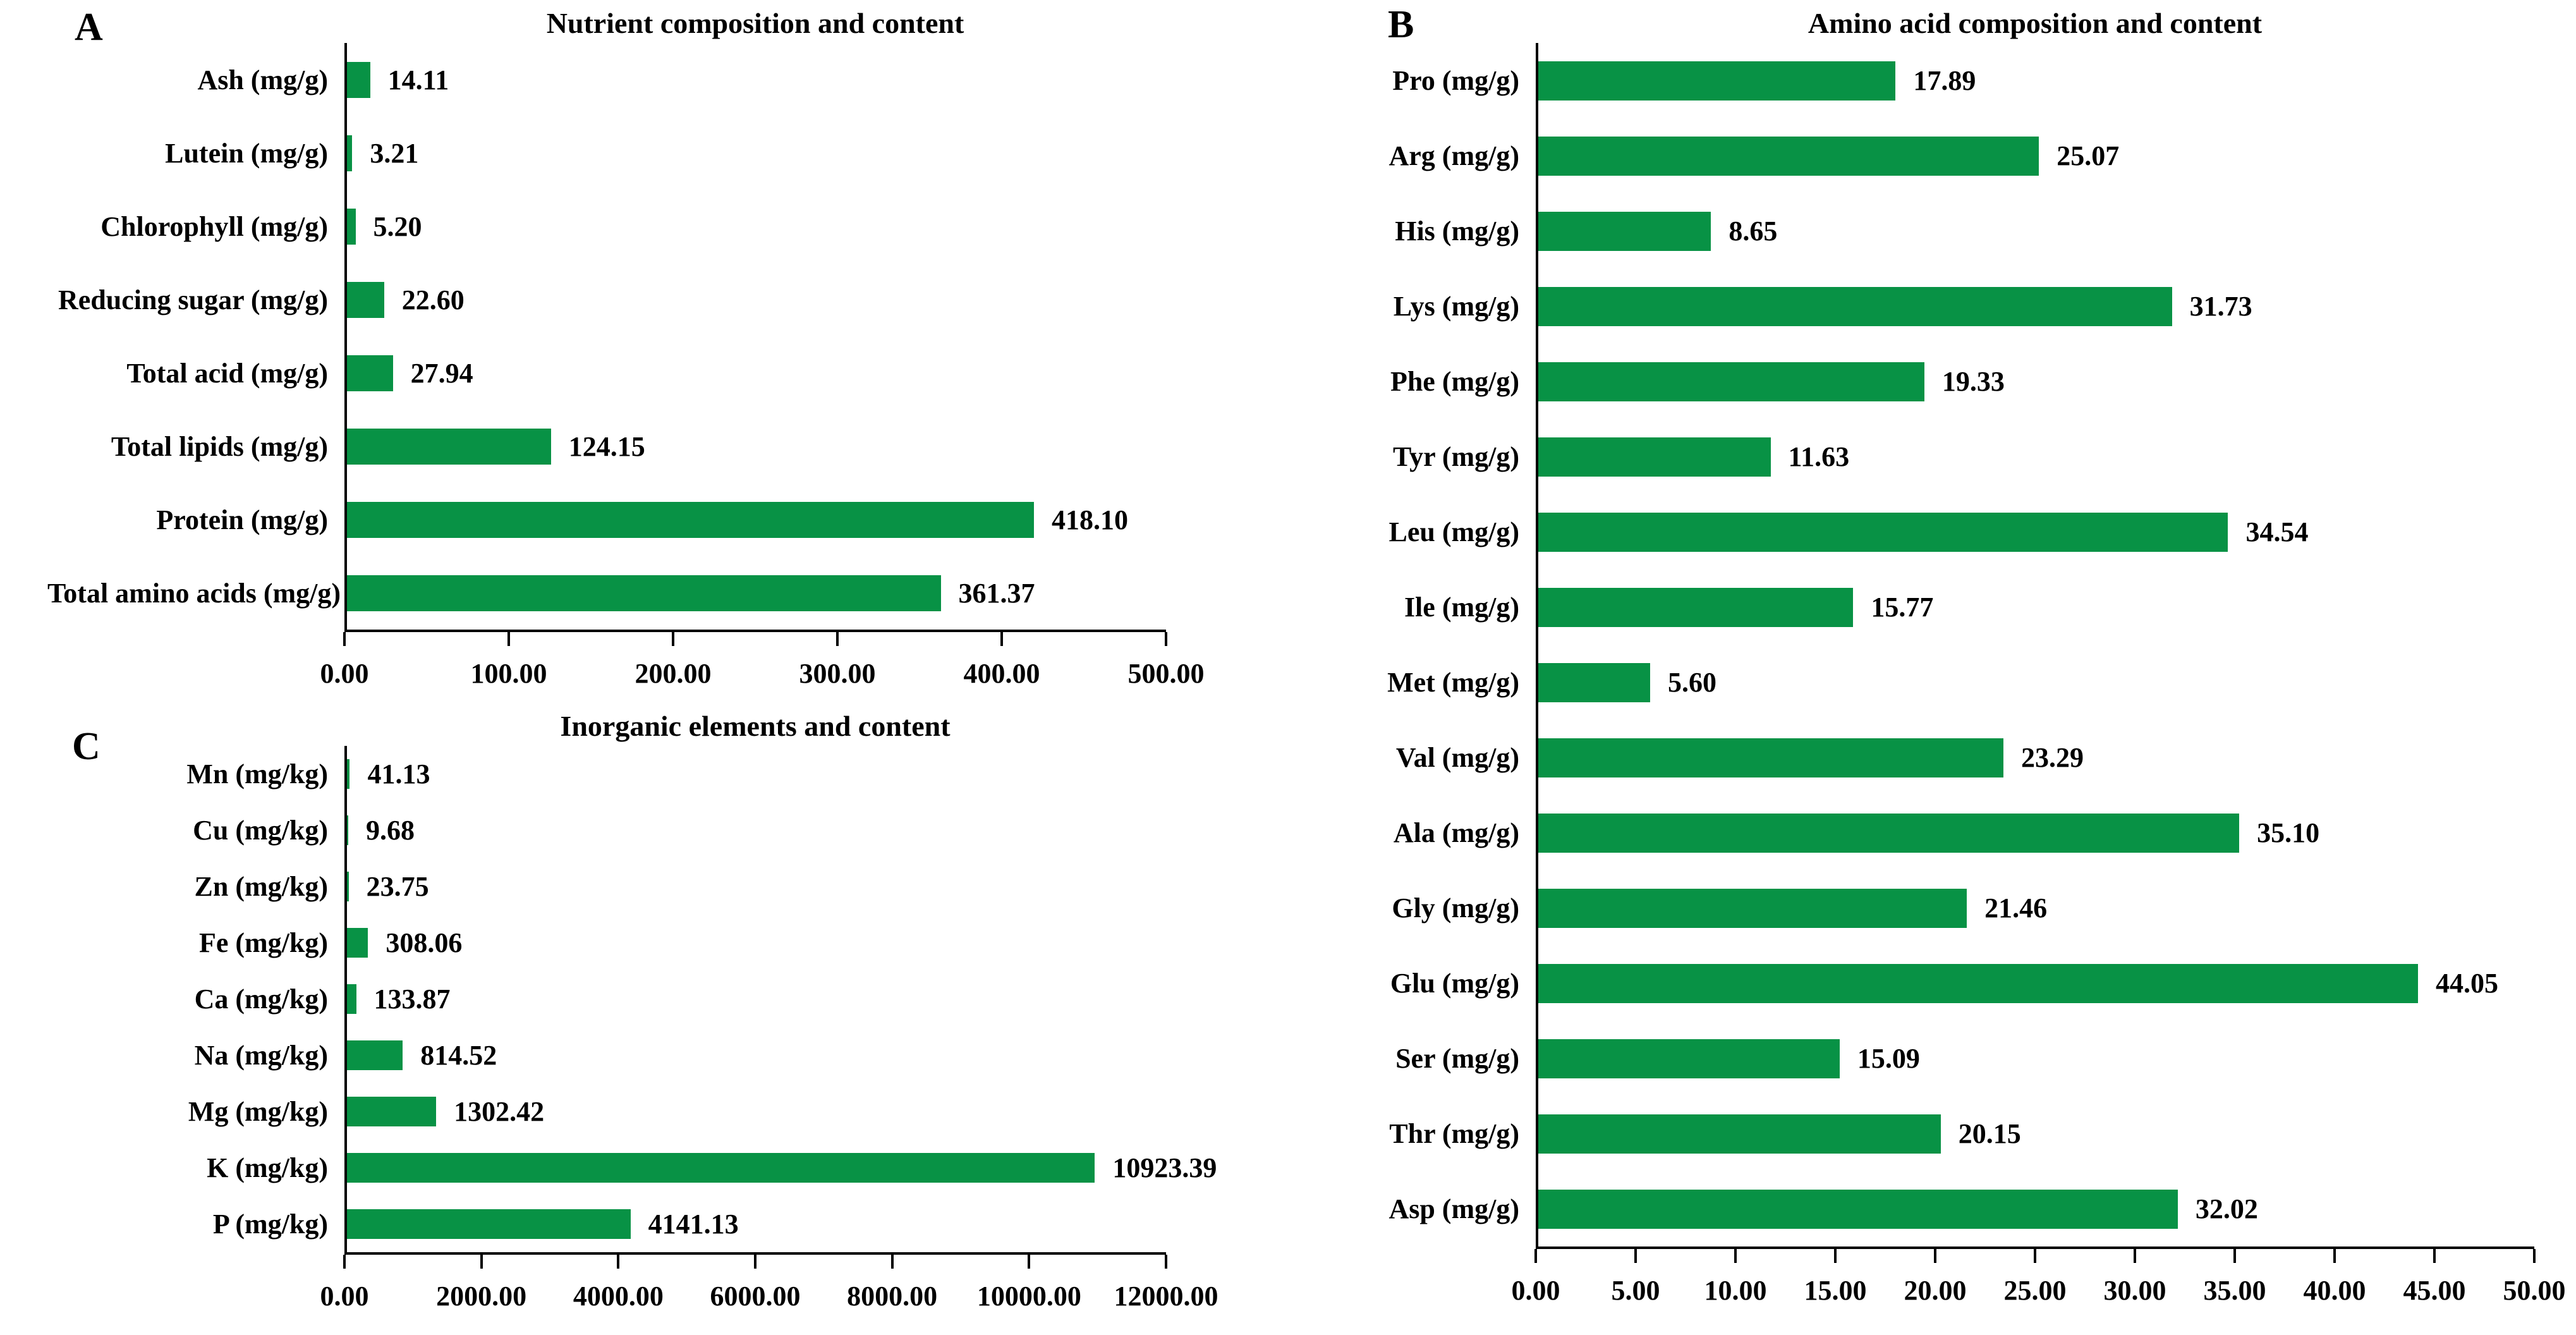  I want to click on bar-value-label: 10923.39, so click(1164, 1167).